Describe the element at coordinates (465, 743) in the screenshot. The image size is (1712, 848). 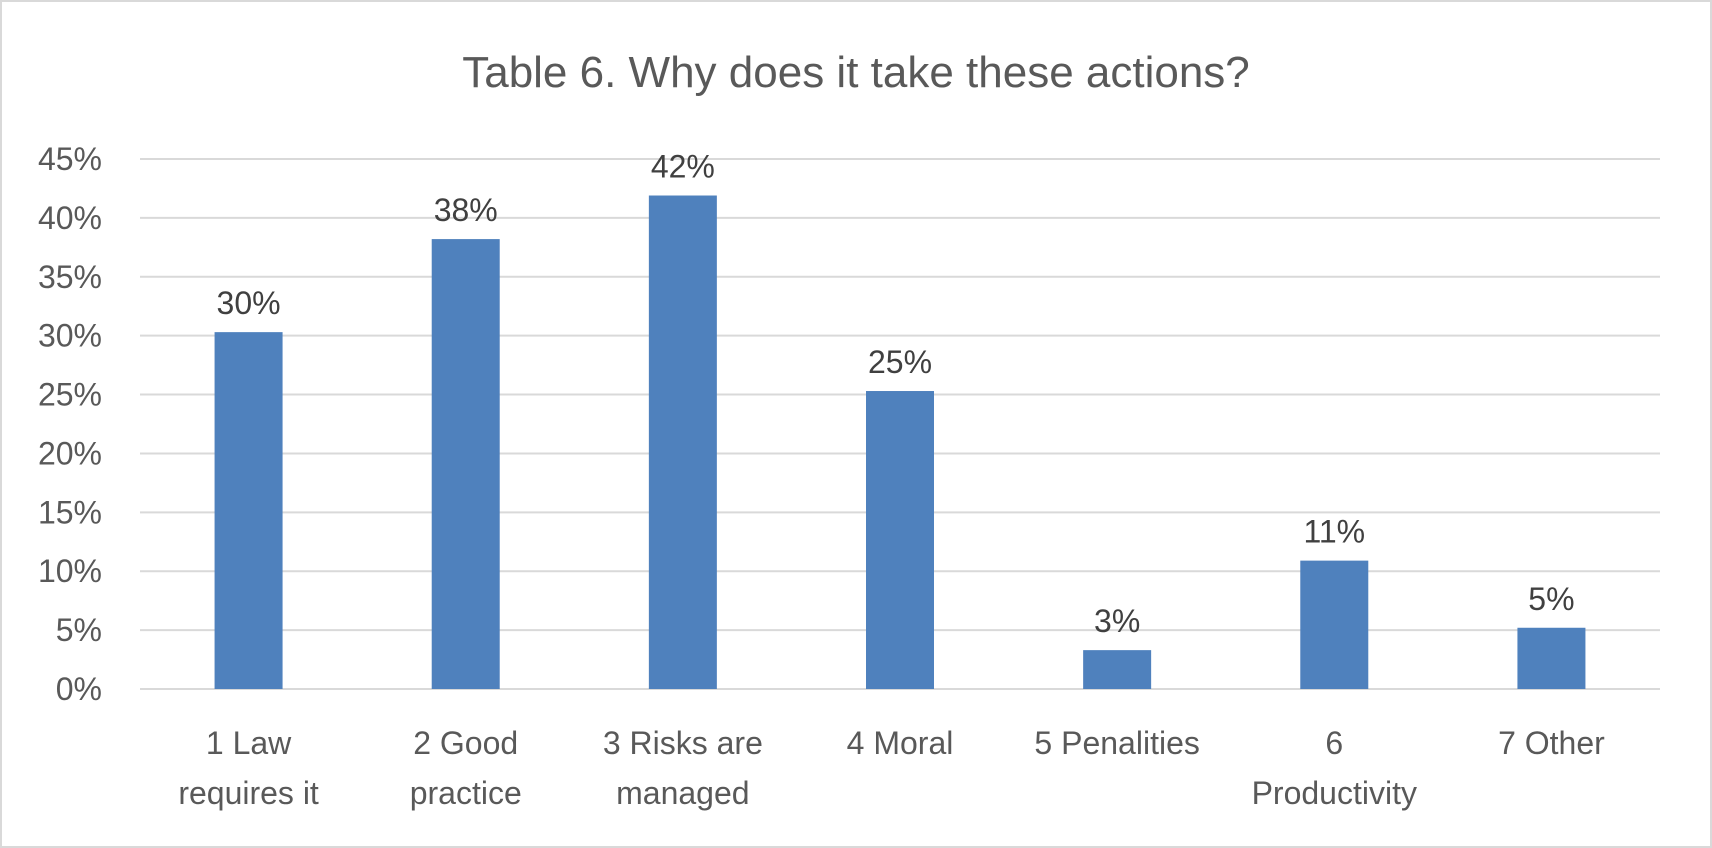
I see `x-tick-label: 2 Good` at that location.